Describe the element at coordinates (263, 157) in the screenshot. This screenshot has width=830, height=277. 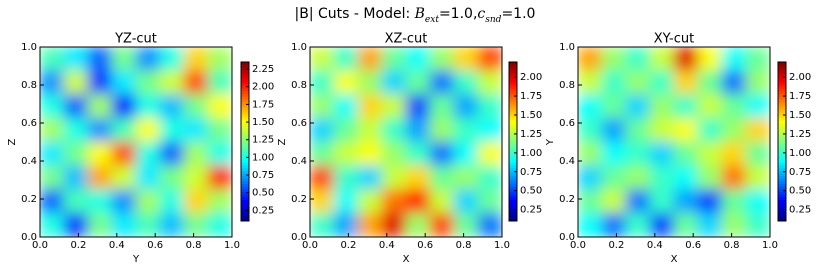
I see `colorbar-tick-label: 1.00` at that location.